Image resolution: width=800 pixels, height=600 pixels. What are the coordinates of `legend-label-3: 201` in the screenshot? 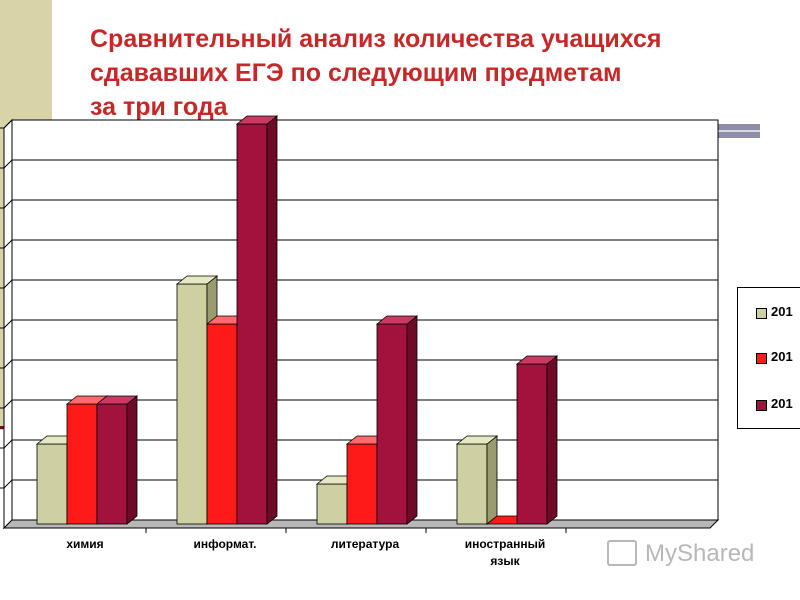 It's located at (782, 403).